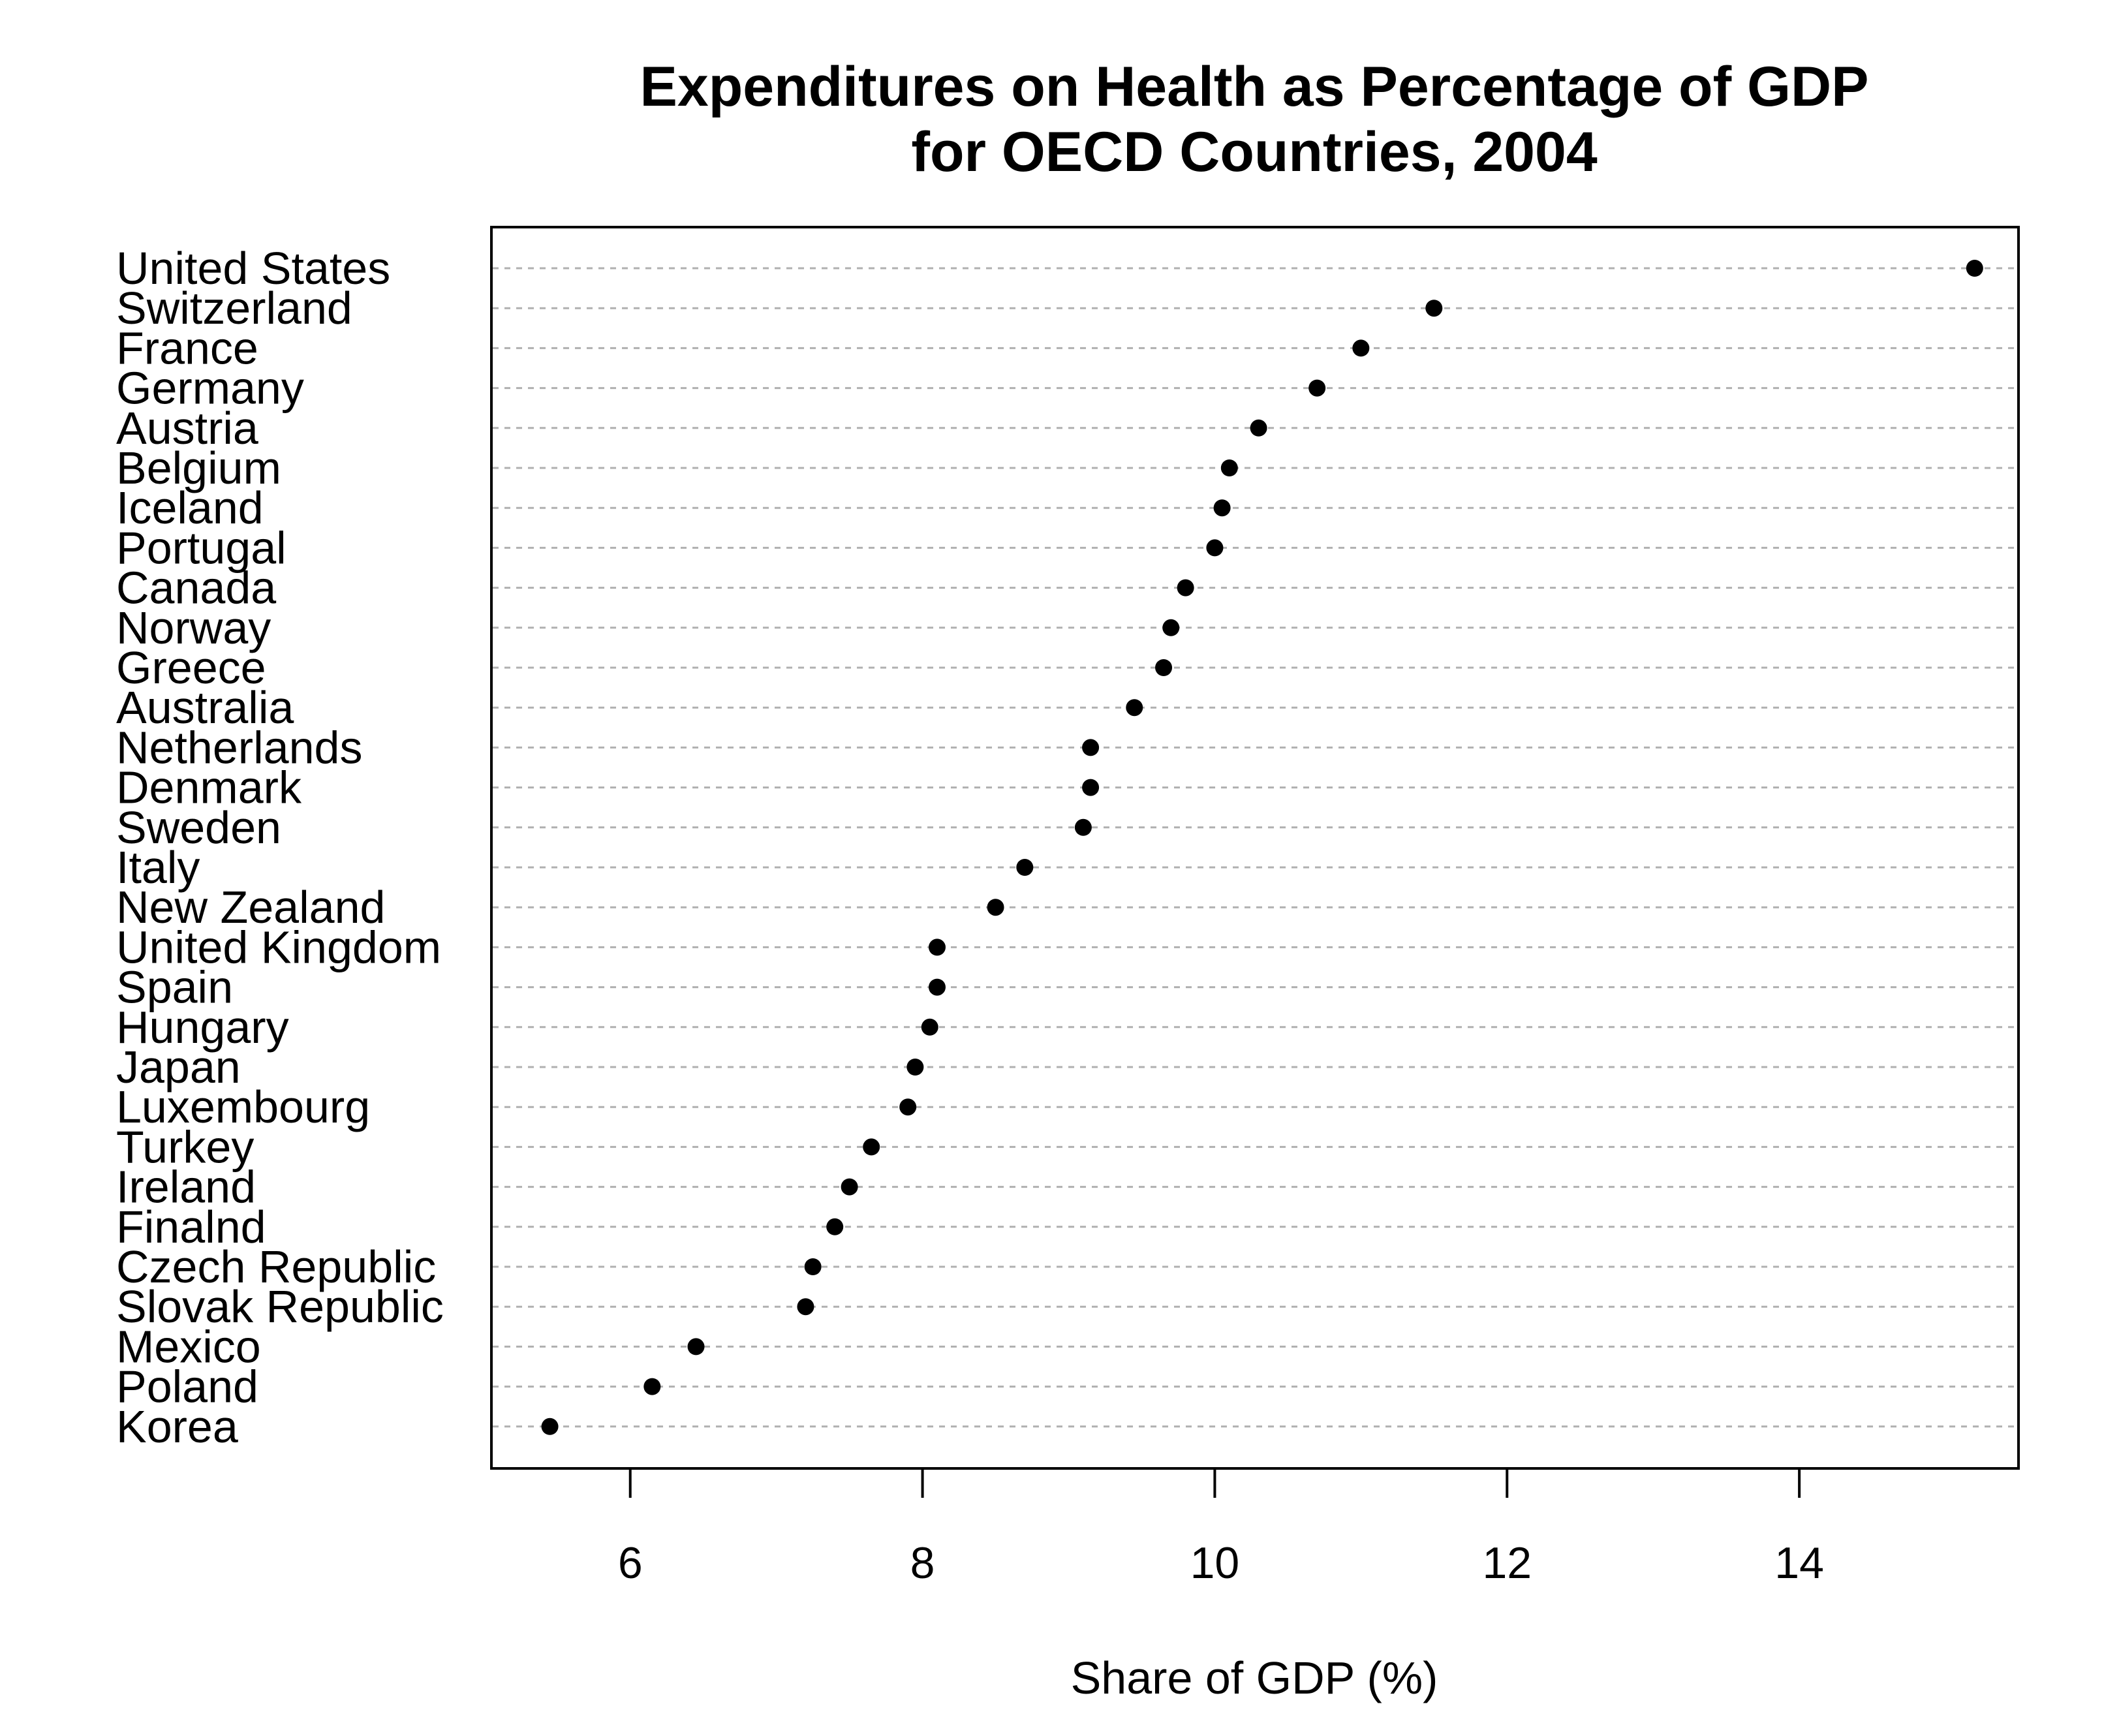  Describe the element at coordinates (189, 1346) in the screenshot. I see `country-label-mexico: Mexico` at that location.